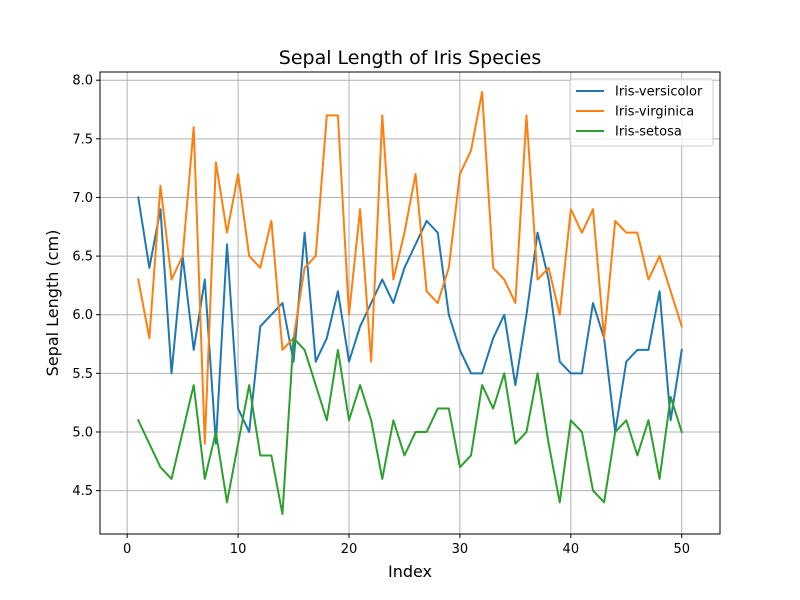 The width and height of the screenshot is (800, 600). I want to click on legend-label-iris-setosa: Iris-setosa, so click(648, 132).